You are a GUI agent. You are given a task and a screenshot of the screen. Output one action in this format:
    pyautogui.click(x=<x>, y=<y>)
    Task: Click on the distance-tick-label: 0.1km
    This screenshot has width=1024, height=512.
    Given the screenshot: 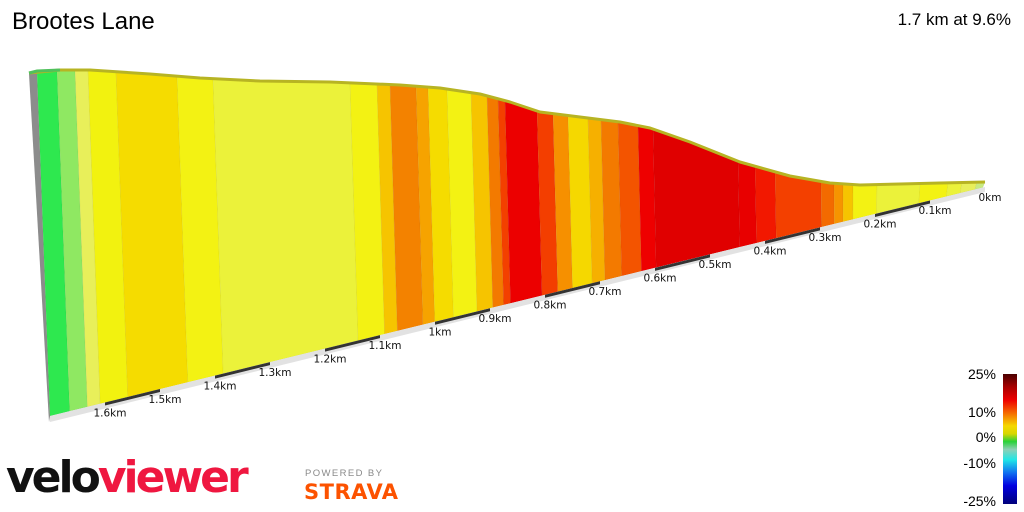 What is the action you would take?
    pyautogui.click(x=934, y=211)
    